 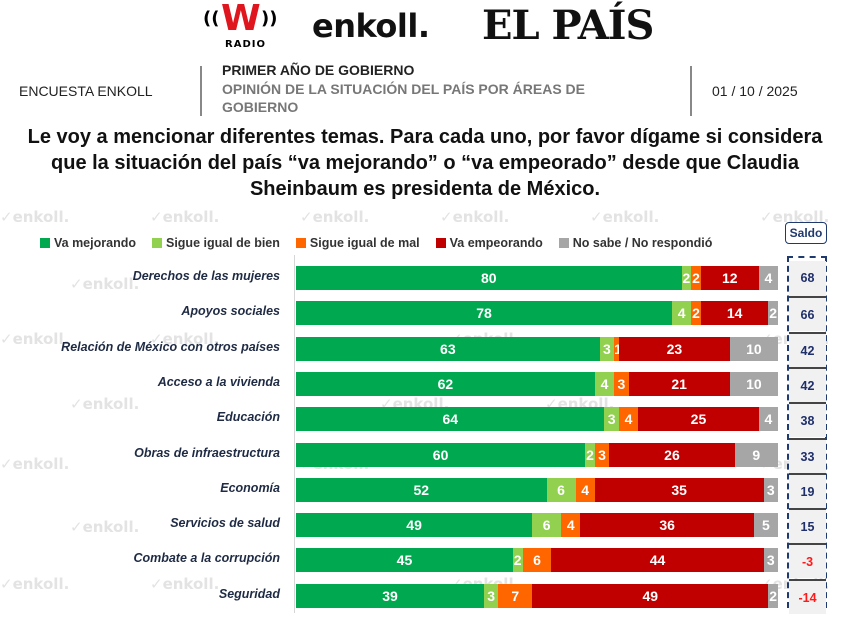 I want to click on legend-label: Sigue igual de mal, so click(x=364, y=243).